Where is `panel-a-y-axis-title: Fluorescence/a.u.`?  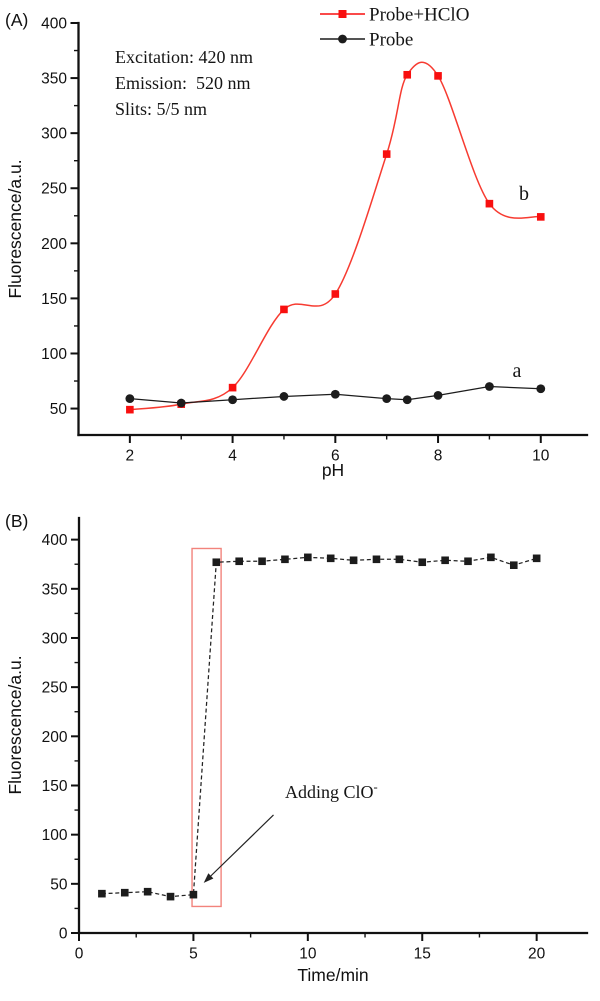 panel-a-y-axis-title: Fluorescence/a.u. is located at coordinates (15, 228).